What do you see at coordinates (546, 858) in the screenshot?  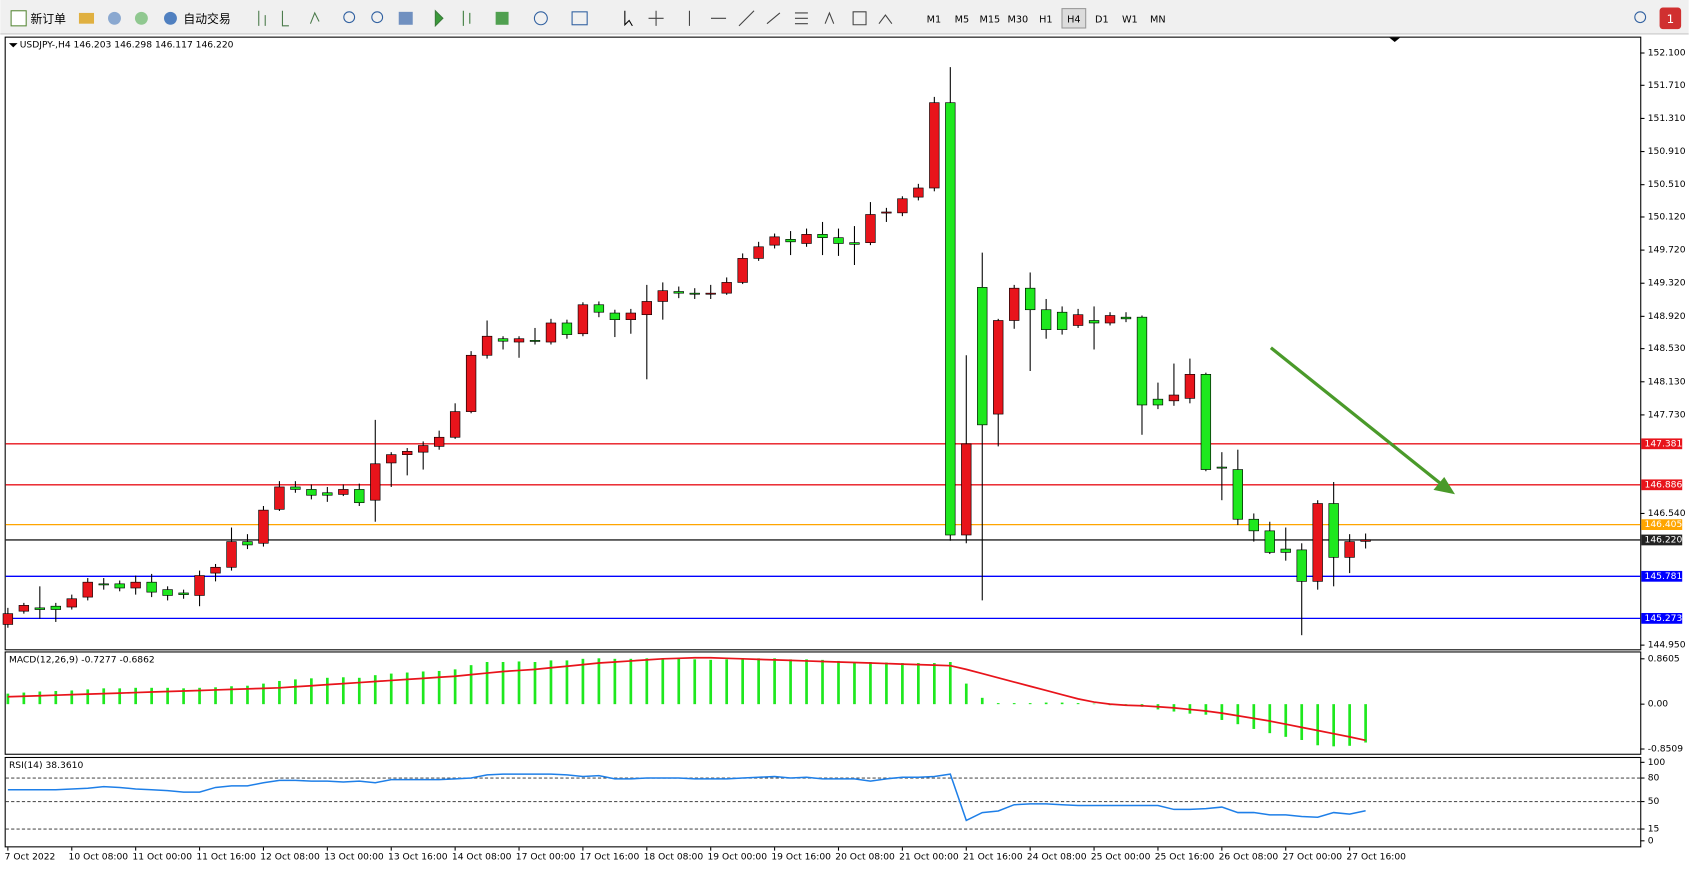 I see `x-tick-label: 17 Oct 00:00` at bounding box center [546, 858].